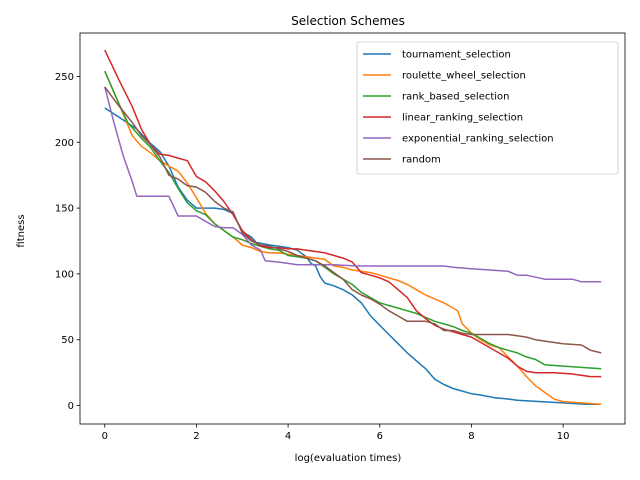  I want to click on x-tick-label: 2, so click(196, 436).